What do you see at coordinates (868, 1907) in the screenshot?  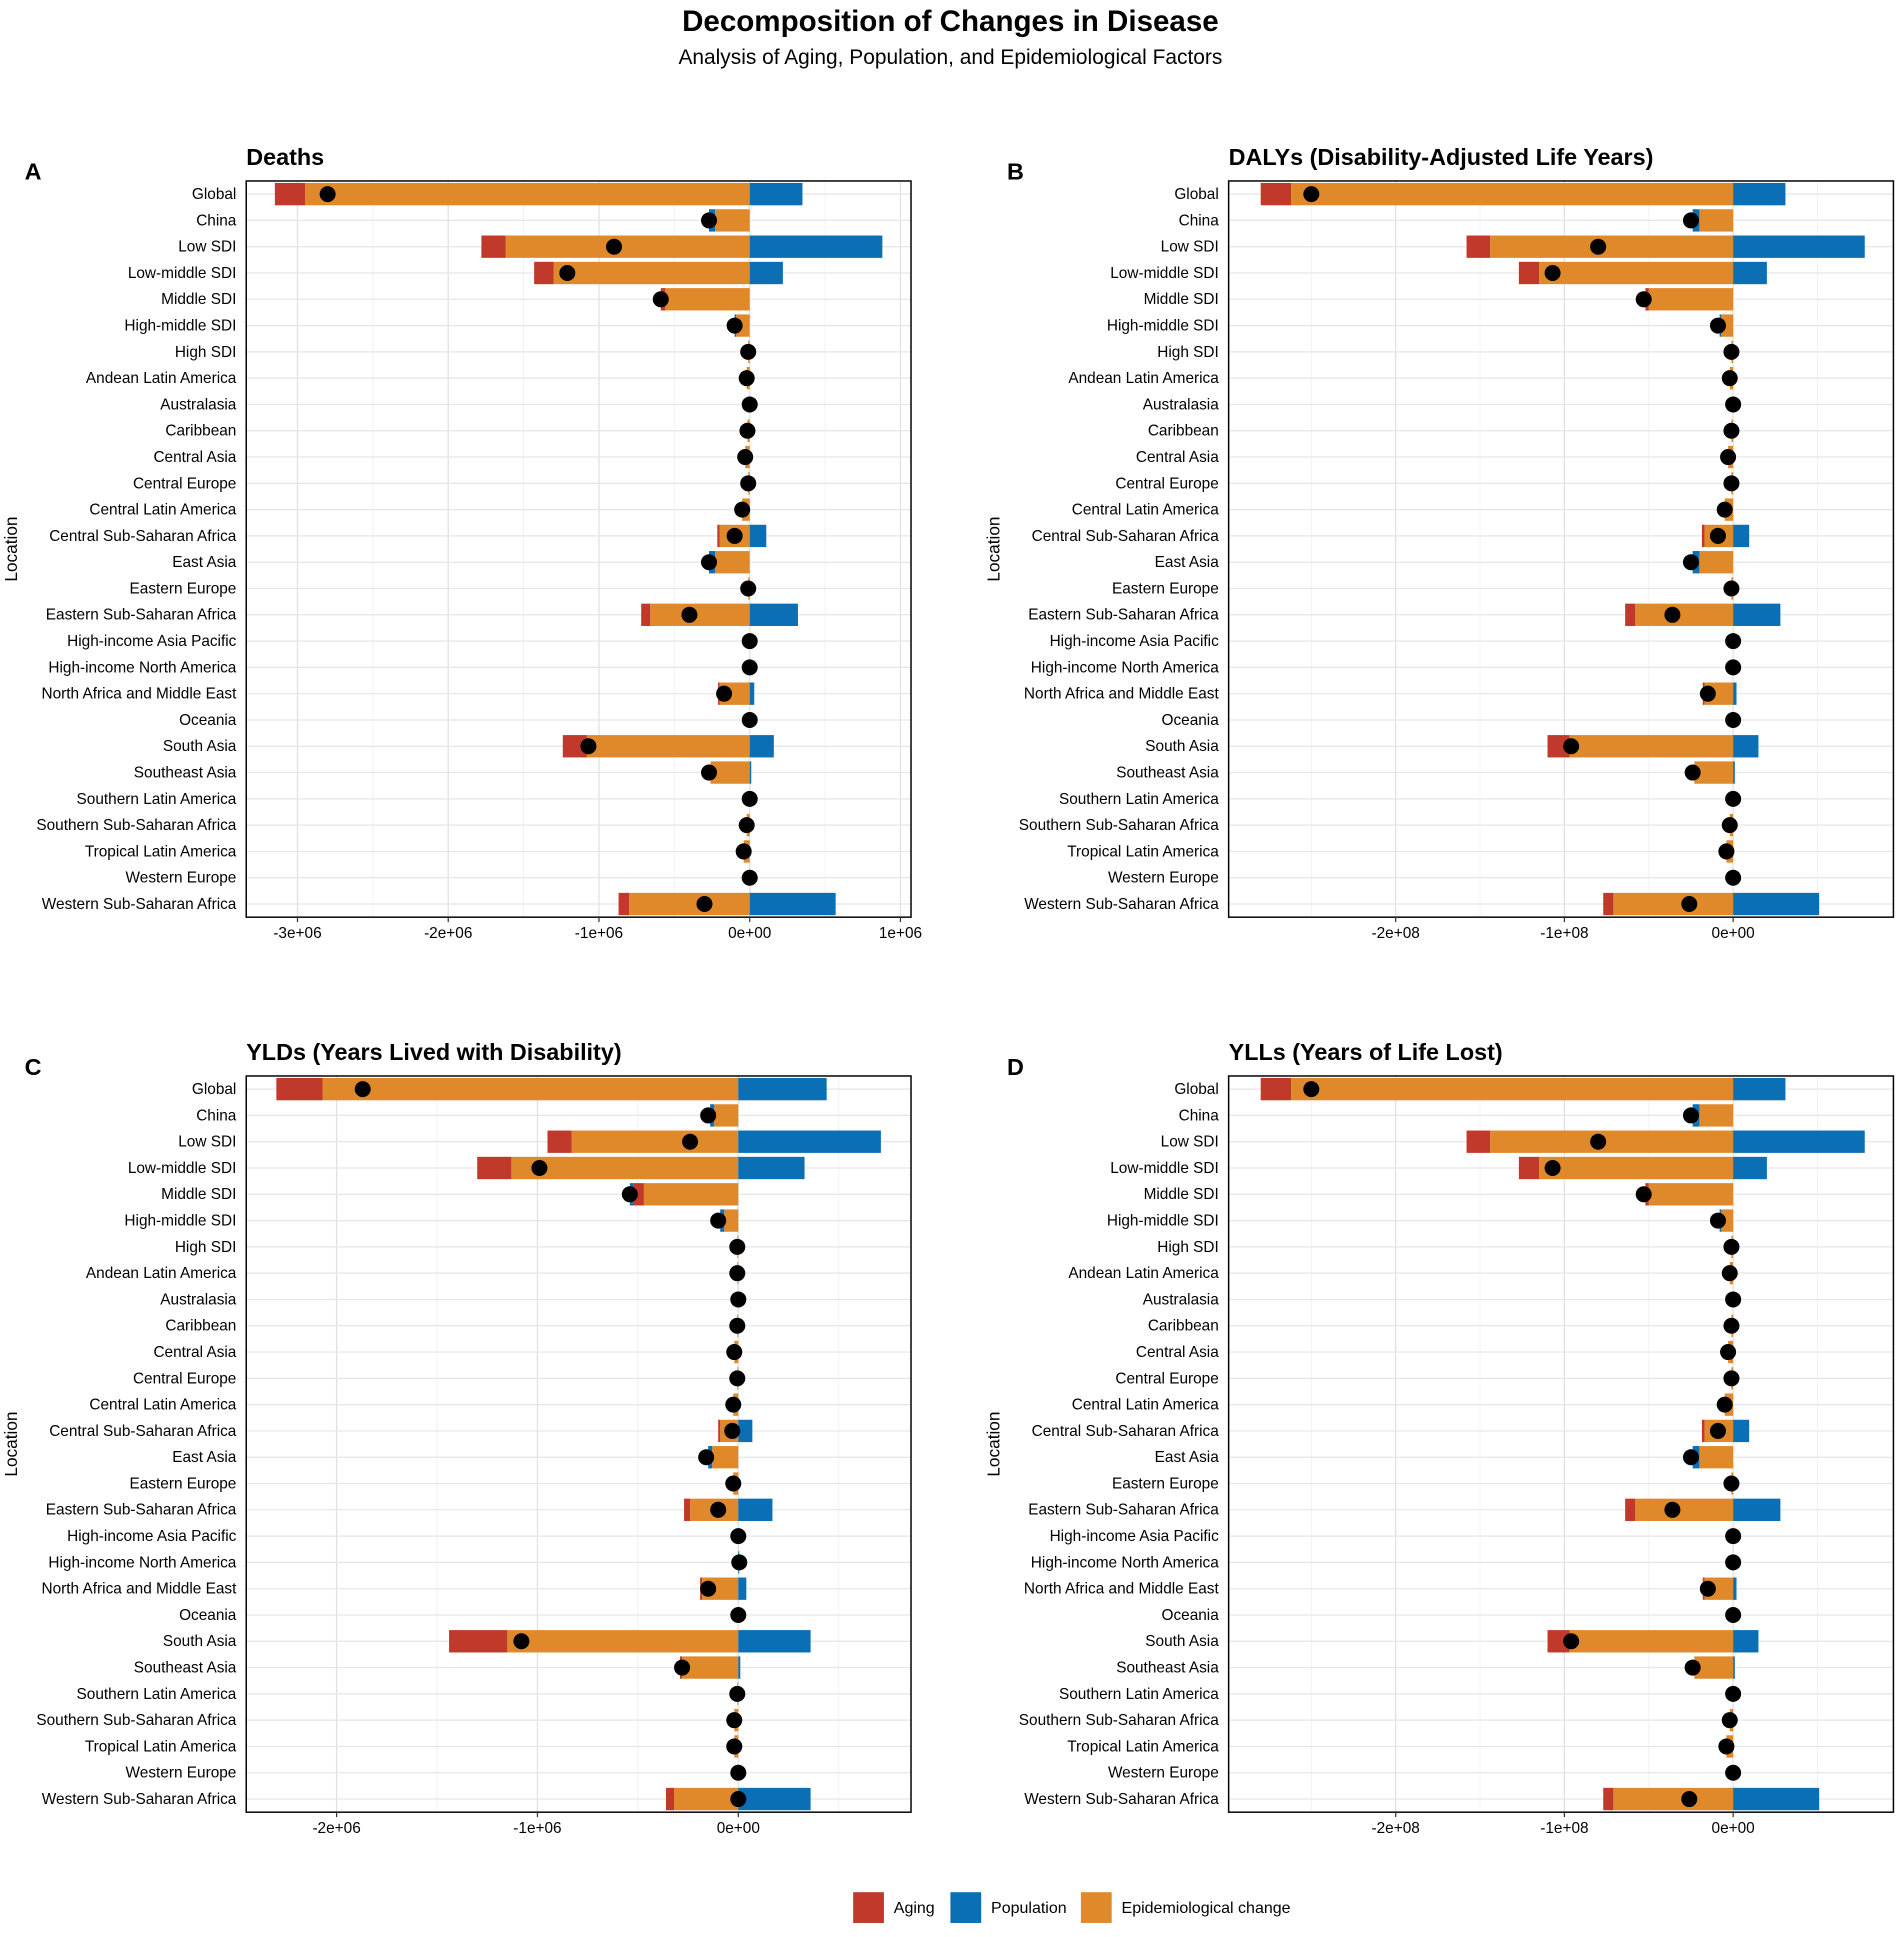 I see `legend-swatch` at bounding box center [868, 1907].